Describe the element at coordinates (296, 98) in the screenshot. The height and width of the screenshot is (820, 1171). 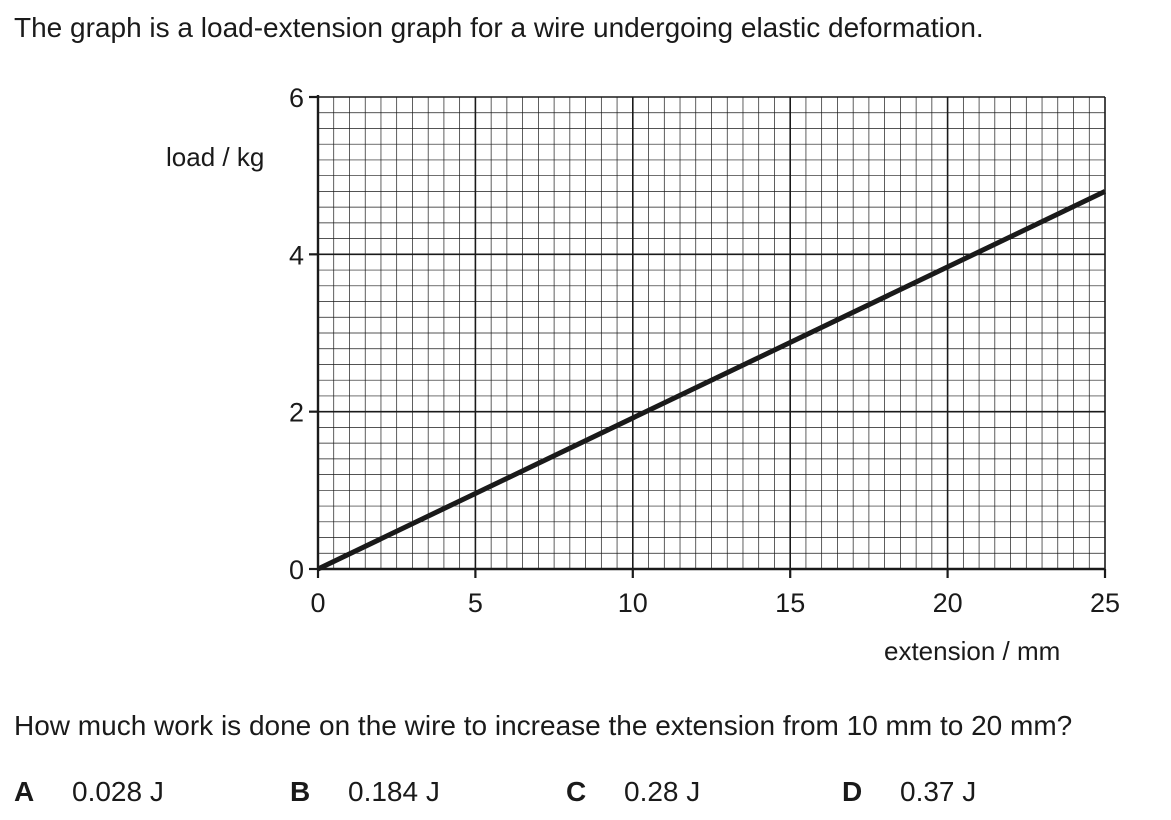
I see `y-tick-label: 6` at that location.